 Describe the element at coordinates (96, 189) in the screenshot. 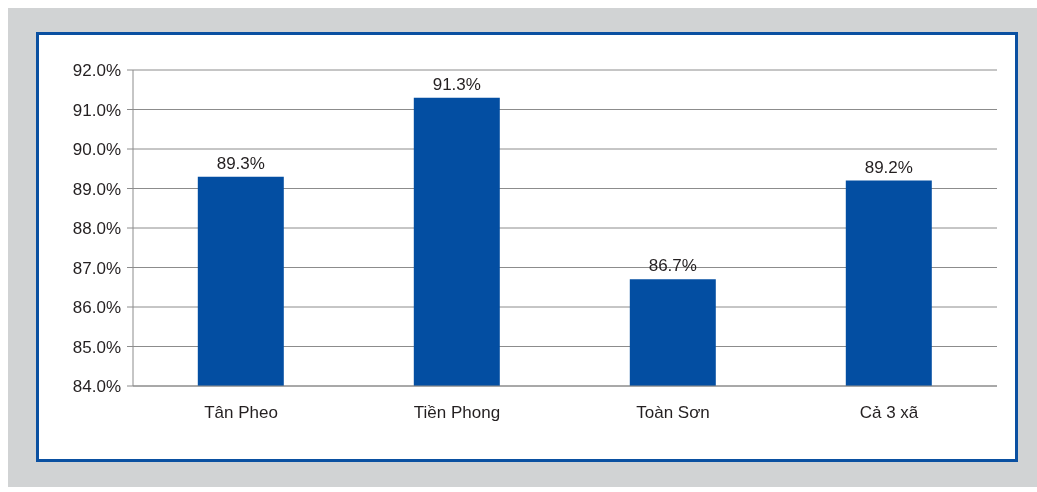

I see `y-tick-label: 89.0%` at that location.